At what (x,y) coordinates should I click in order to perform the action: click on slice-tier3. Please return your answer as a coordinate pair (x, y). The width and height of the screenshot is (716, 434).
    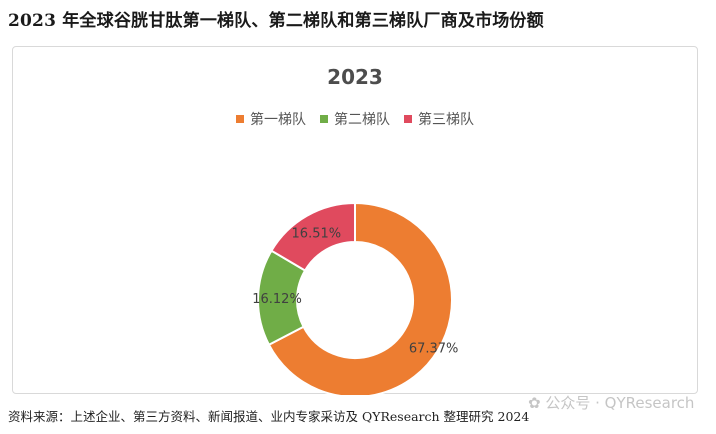
    Looking at the image, I should click on (313, 236).